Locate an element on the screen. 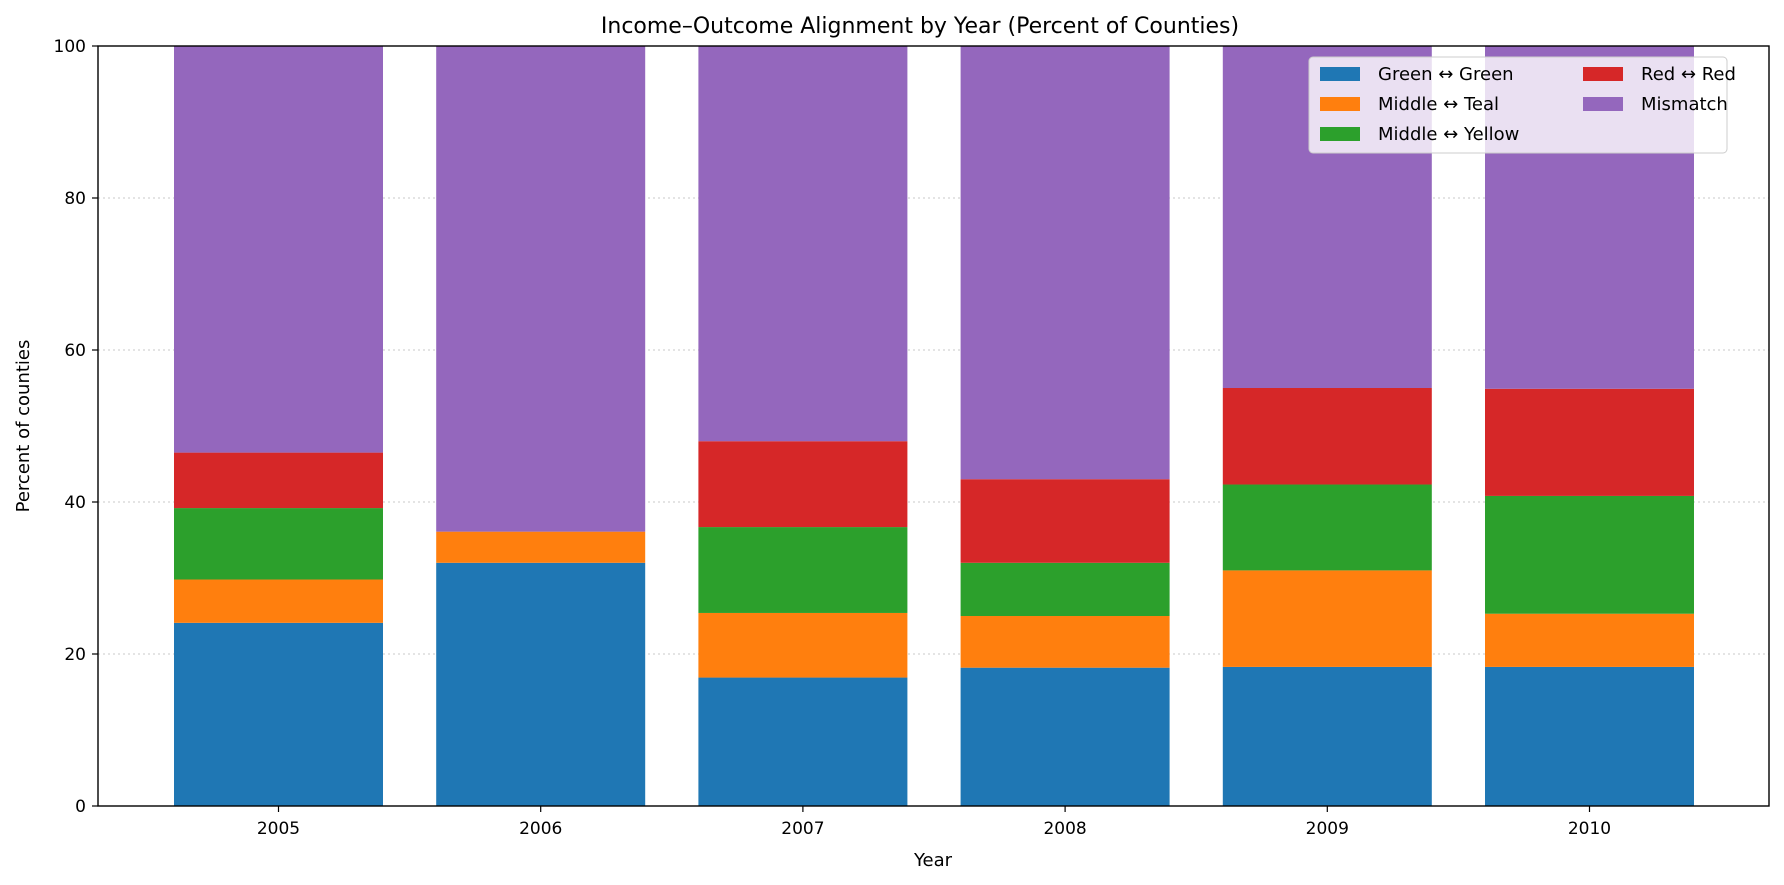 This screenshot has width=1784, height=885. y-tick-label: 40 is located at coordinates (75, 503).